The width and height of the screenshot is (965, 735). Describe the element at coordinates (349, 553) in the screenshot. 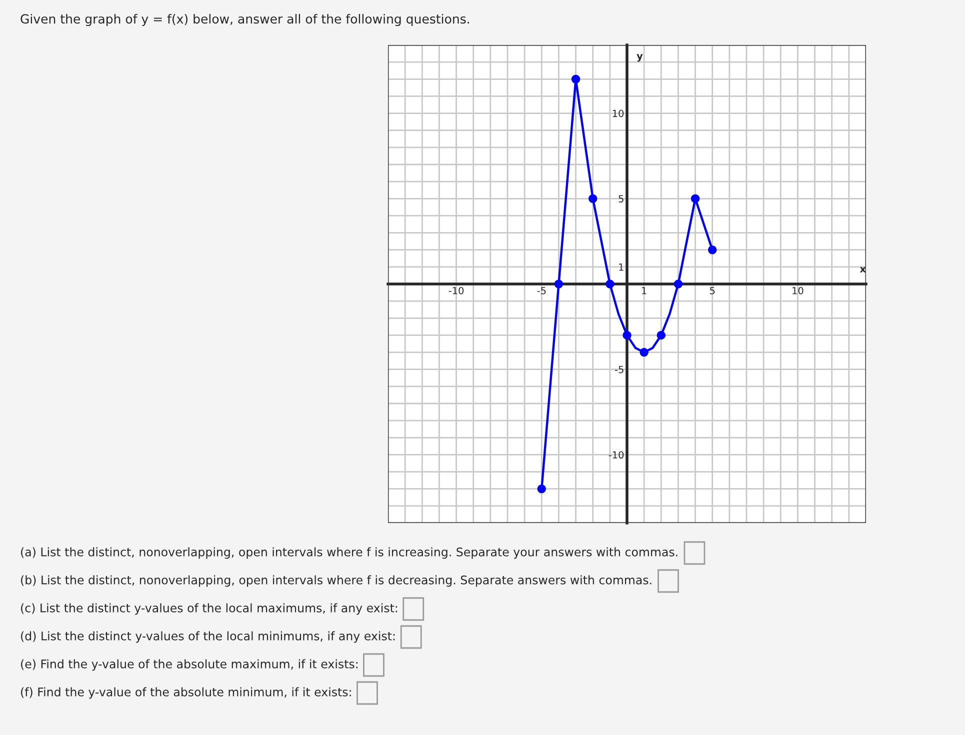

I see `text: (a) List the distinct, nonoverlapping, open intervals where f is increasing. Separate your answers with commas.` at that location.